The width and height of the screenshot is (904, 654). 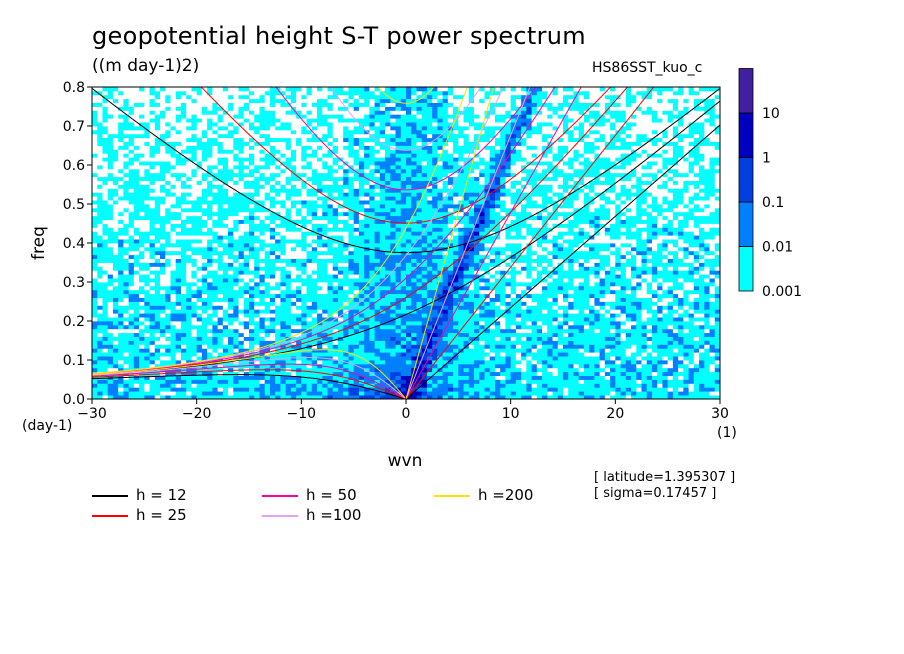 What do you see at coordinates (655, 493) in the screenshot?
I see `sigma-annotation: [ sigma=0.17457 ]` at bounding box center [655, 493].